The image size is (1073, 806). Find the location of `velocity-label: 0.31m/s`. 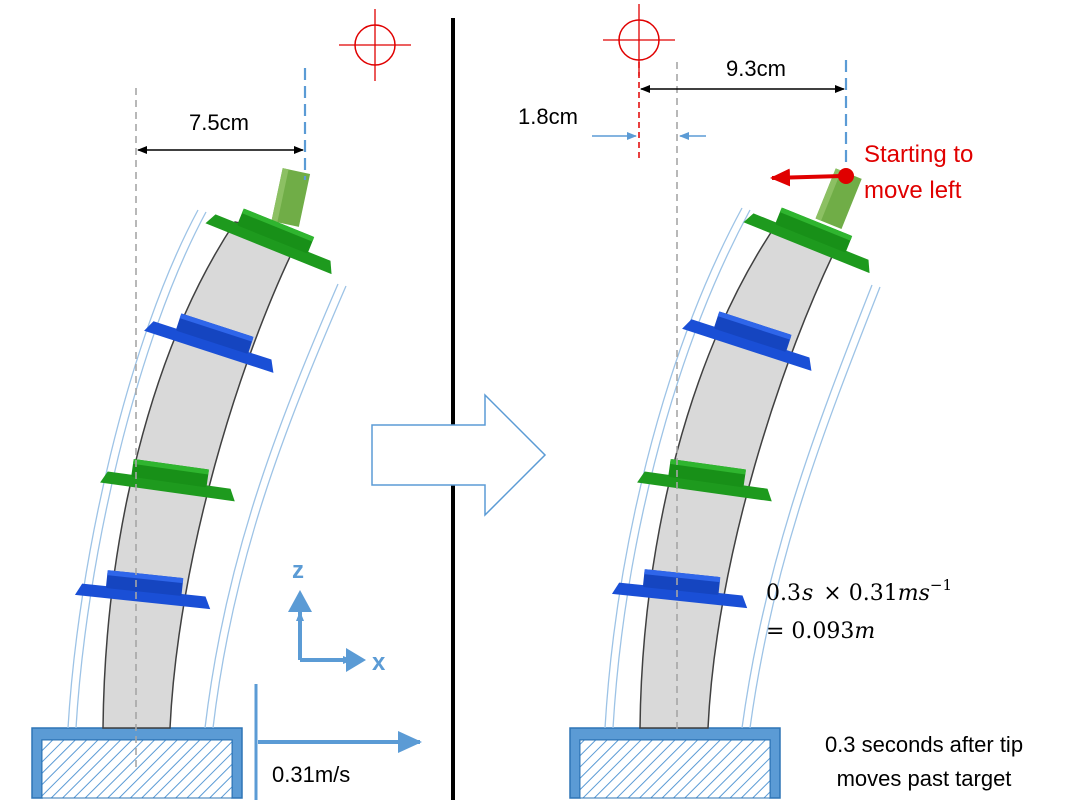

velocity-label: 0.31m/s is located at coordinates (311, 774).